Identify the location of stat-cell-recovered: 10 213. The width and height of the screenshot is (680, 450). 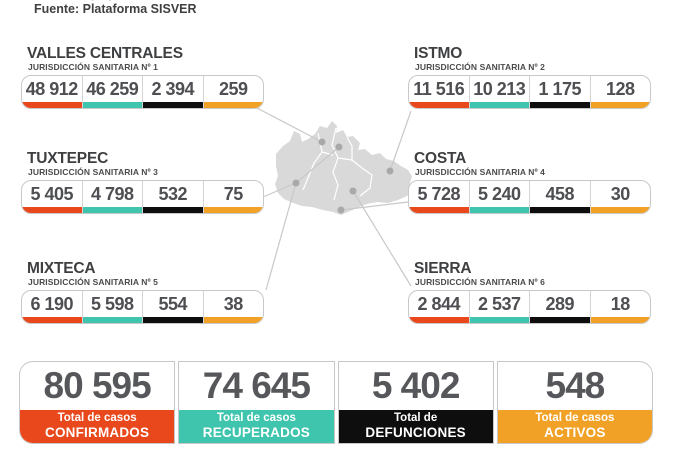
(498, 91).